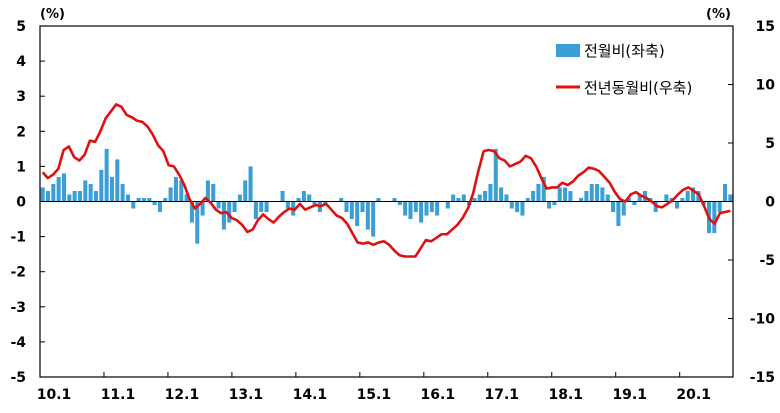  I want to click on x-tick-label: 13.1, so click(246, 395).